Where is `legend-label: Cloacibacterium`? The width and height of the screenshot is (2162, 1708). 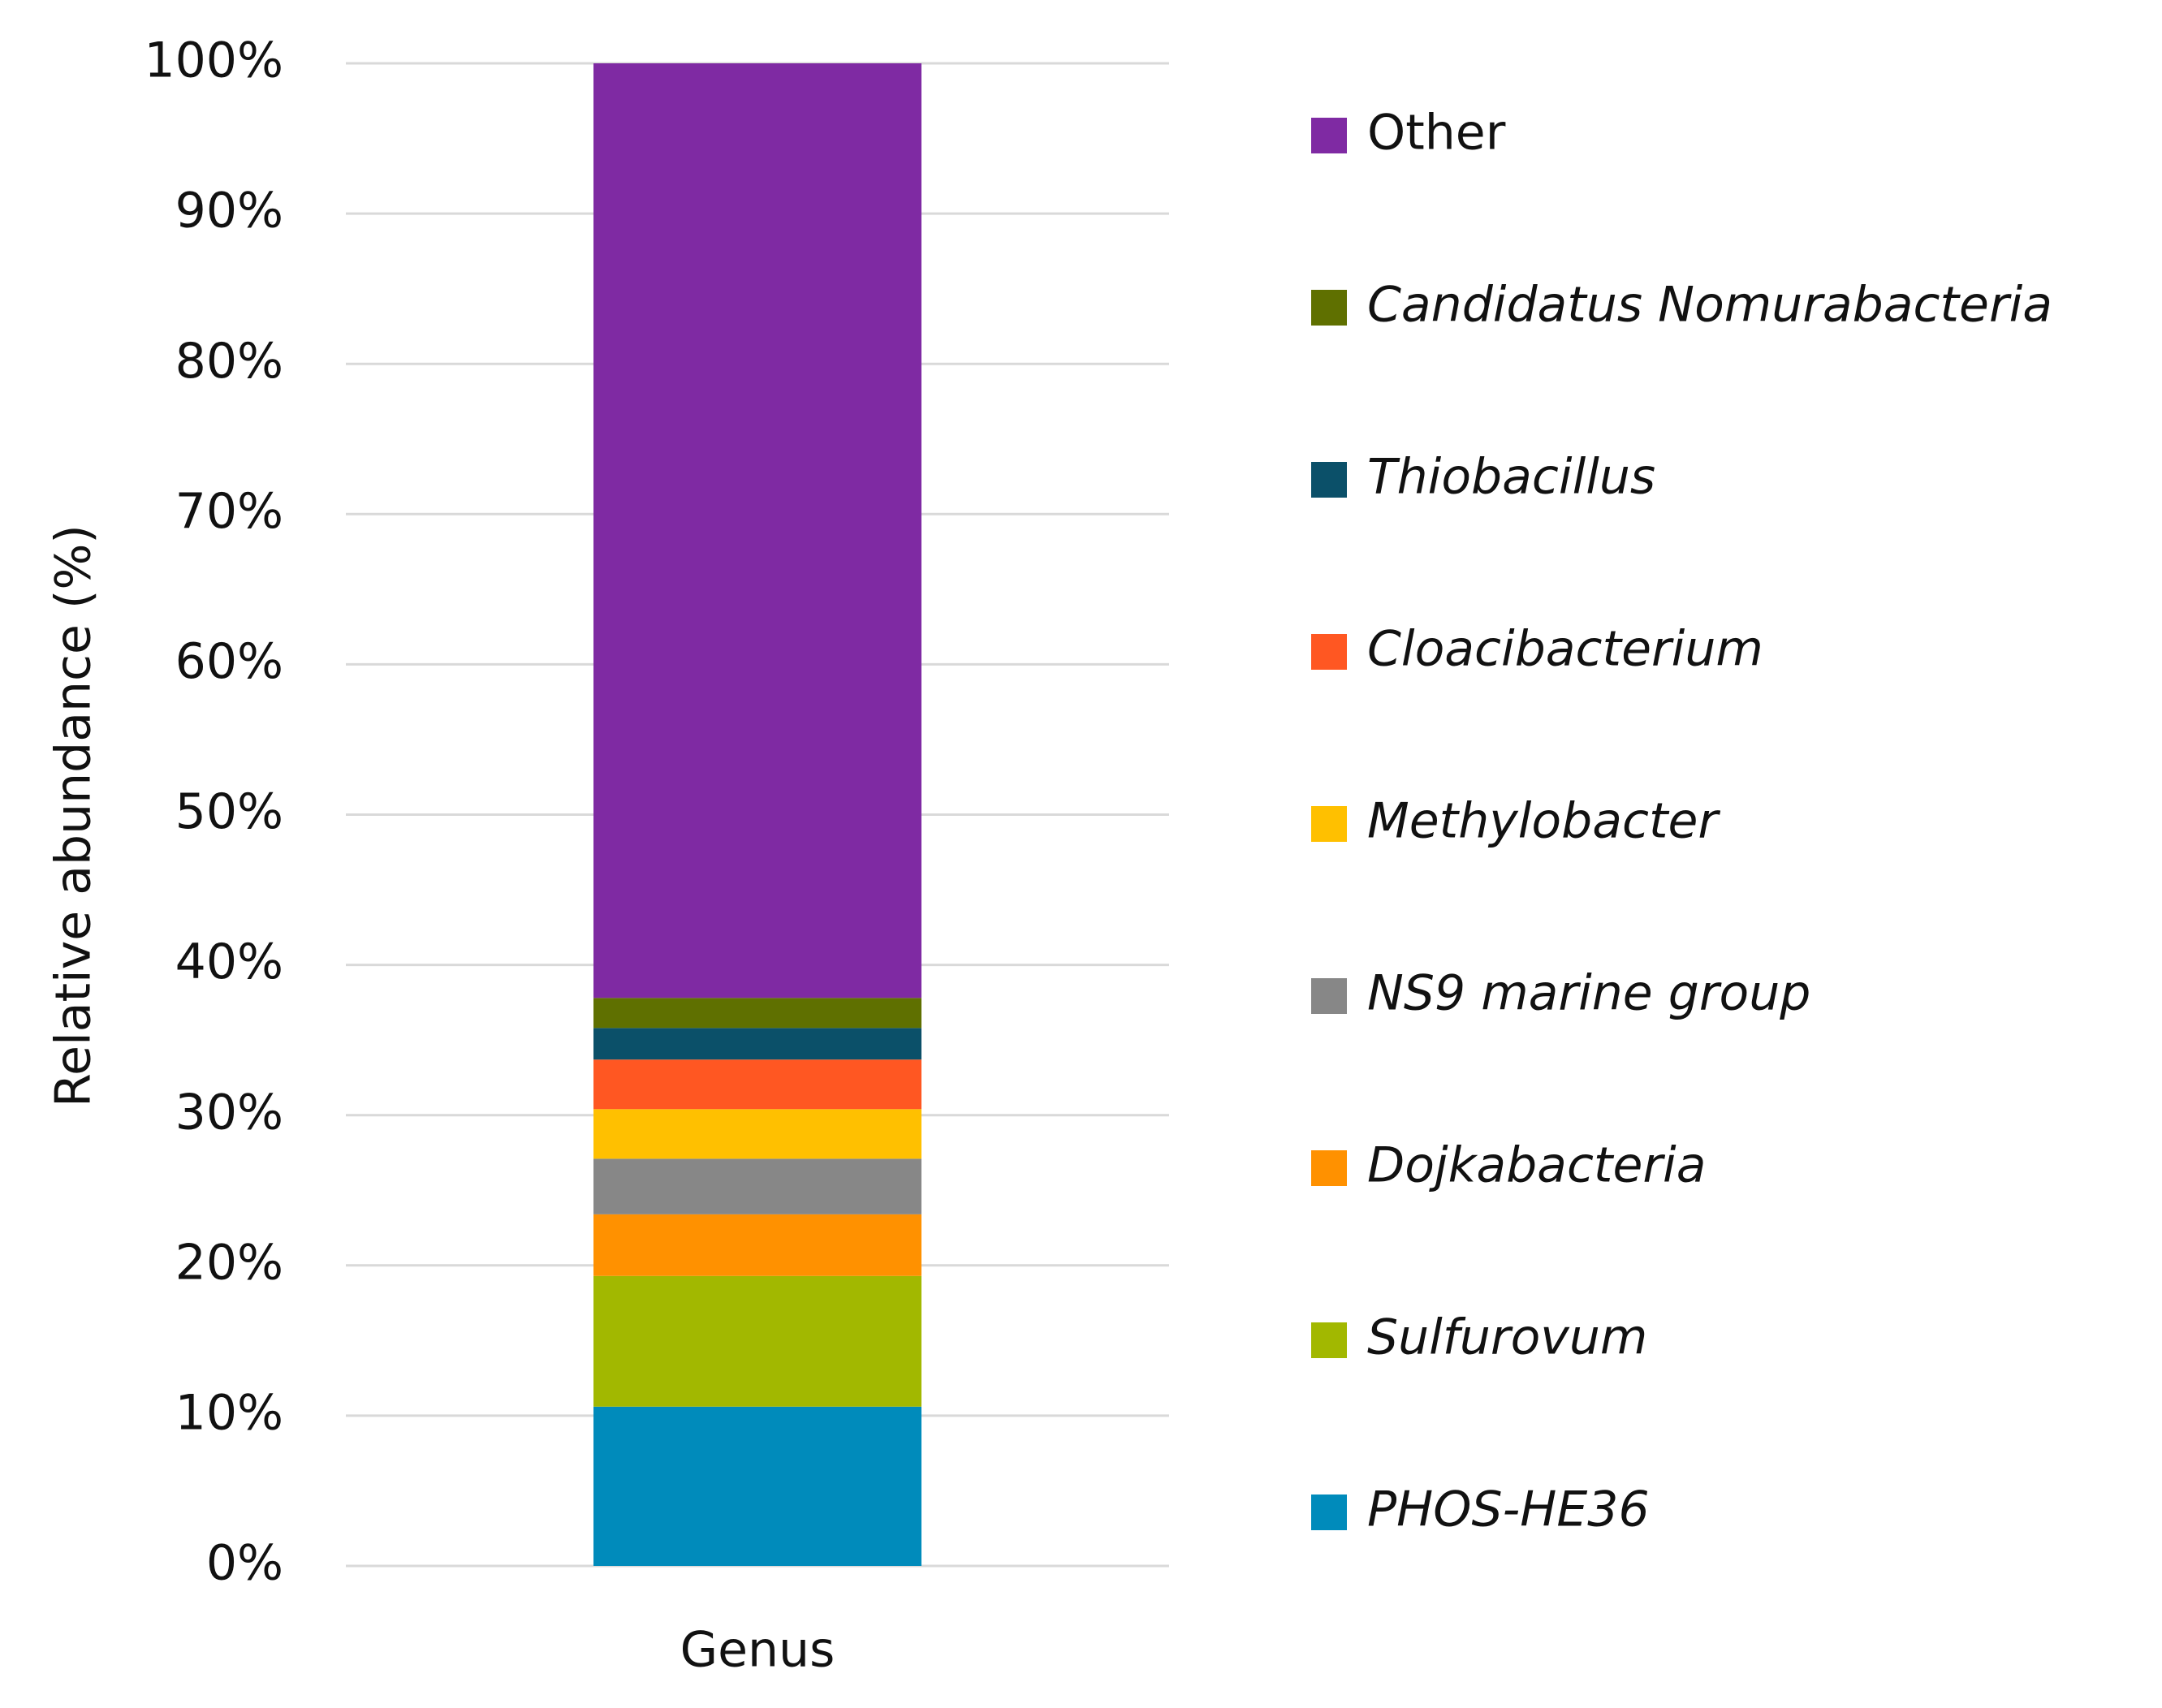
legend-label: Cloacibacterium is located at coordinates (1565, 649).